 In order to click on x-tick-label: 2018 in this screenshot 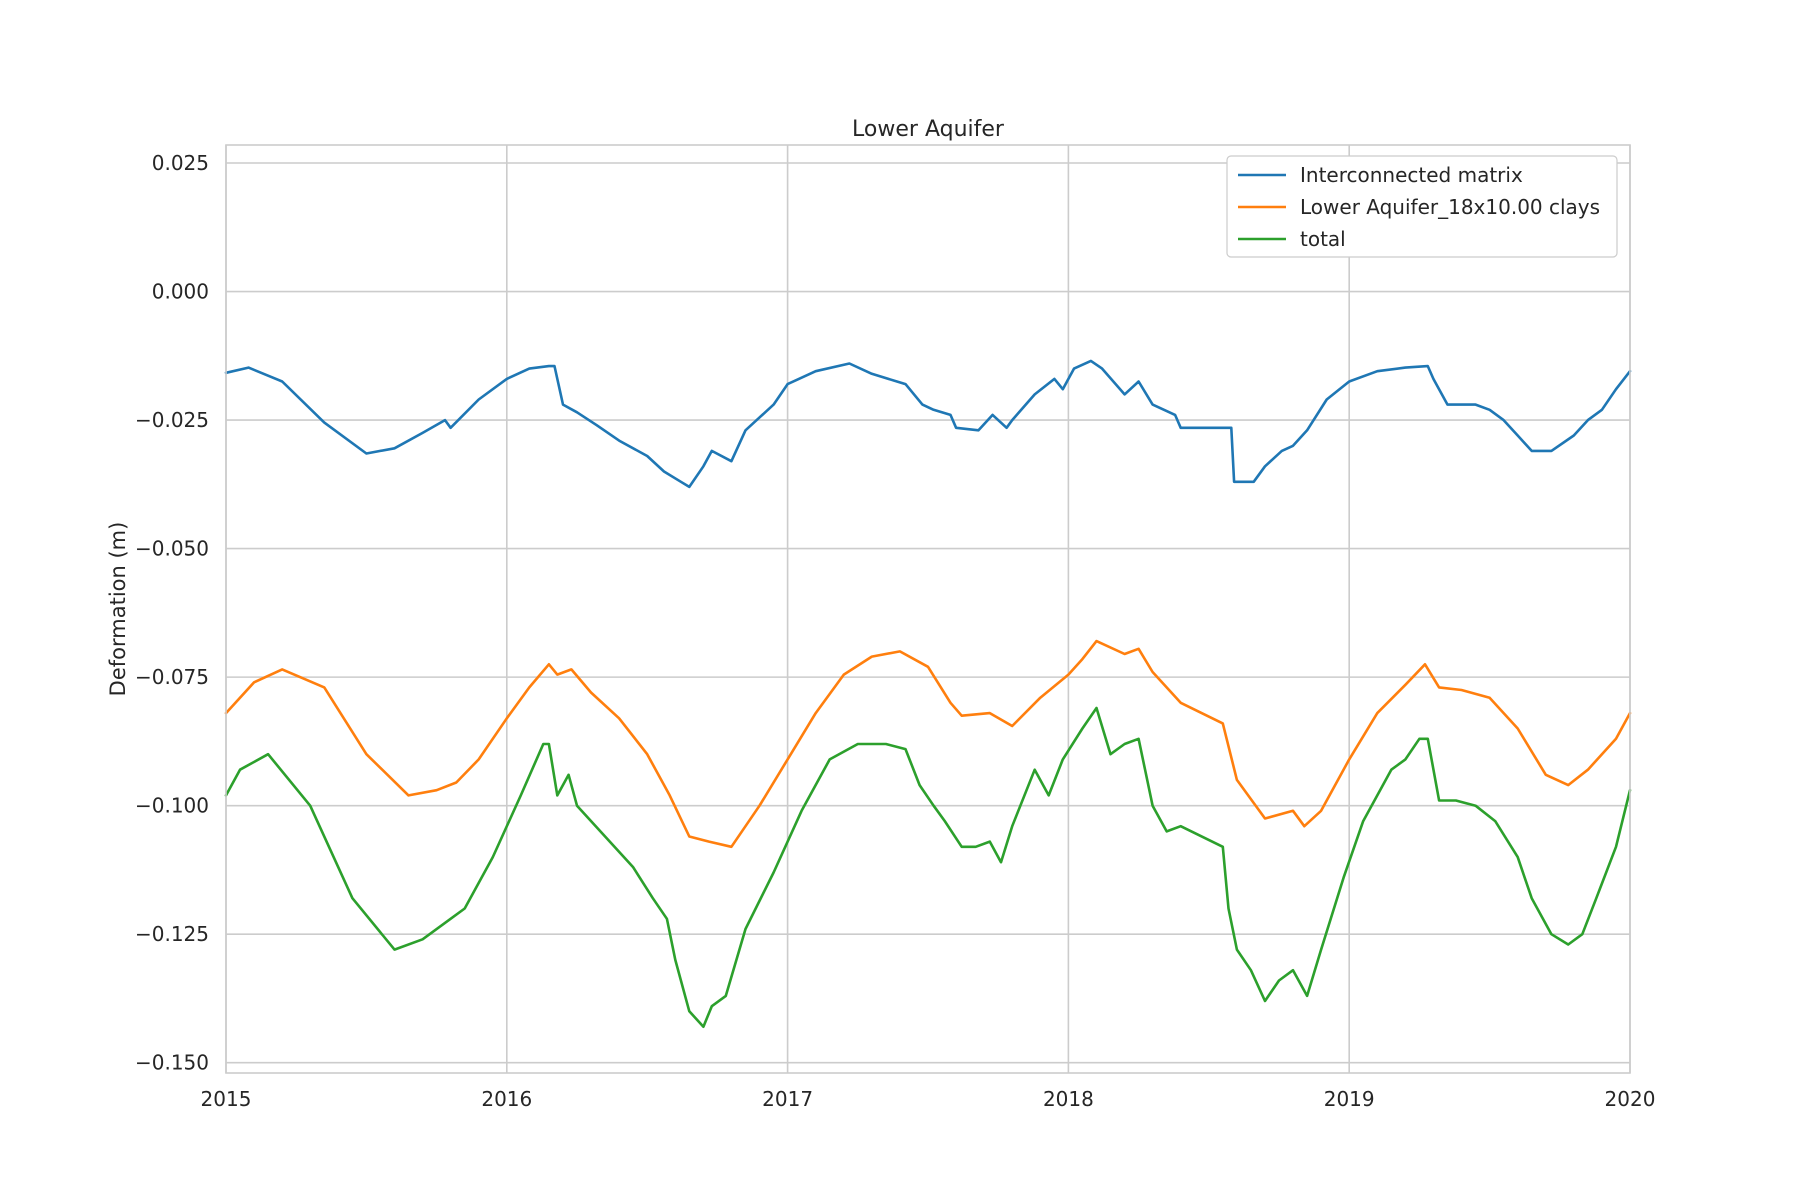, I will do `click(1068, 1099)`.